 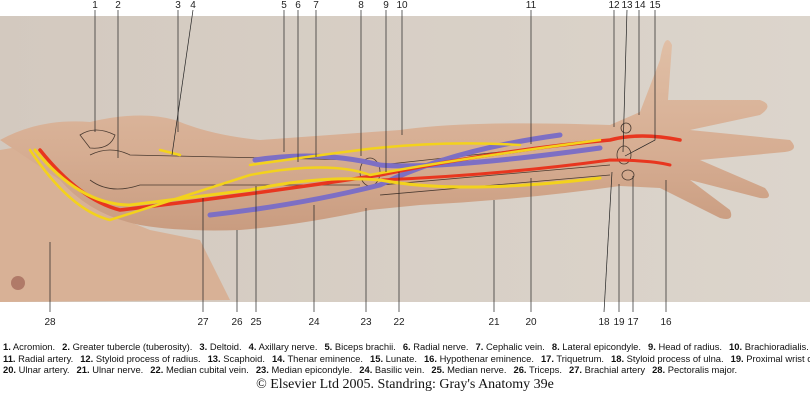 What do you see at coordinates (402, 5) in the screenshot?
I see `label-10: 10` at bounding box center [402, 5].